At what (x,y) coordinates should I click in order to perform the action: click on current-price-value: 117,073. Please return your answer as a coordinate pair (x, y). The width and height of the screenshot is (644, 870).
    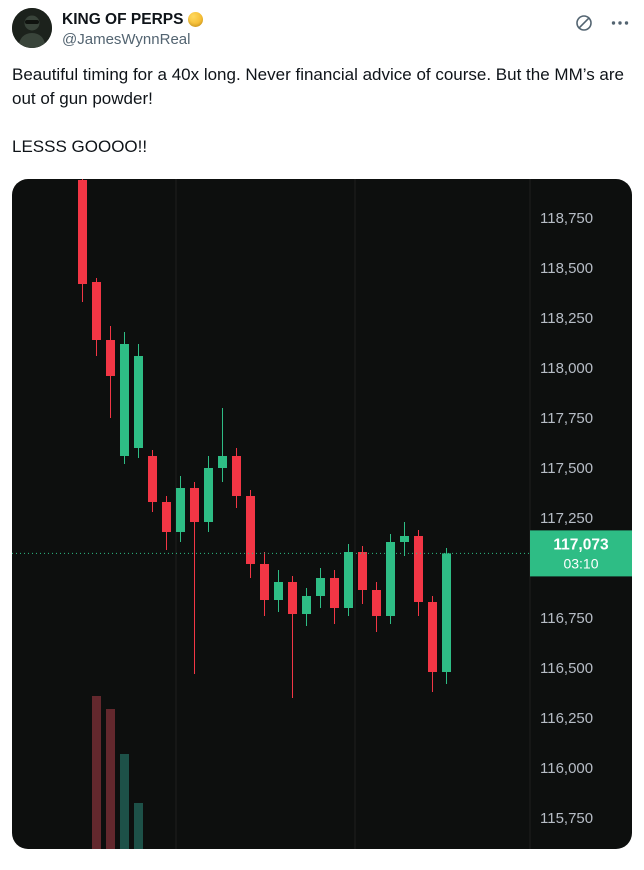
    Looking at the image, I should click on (581, 544).